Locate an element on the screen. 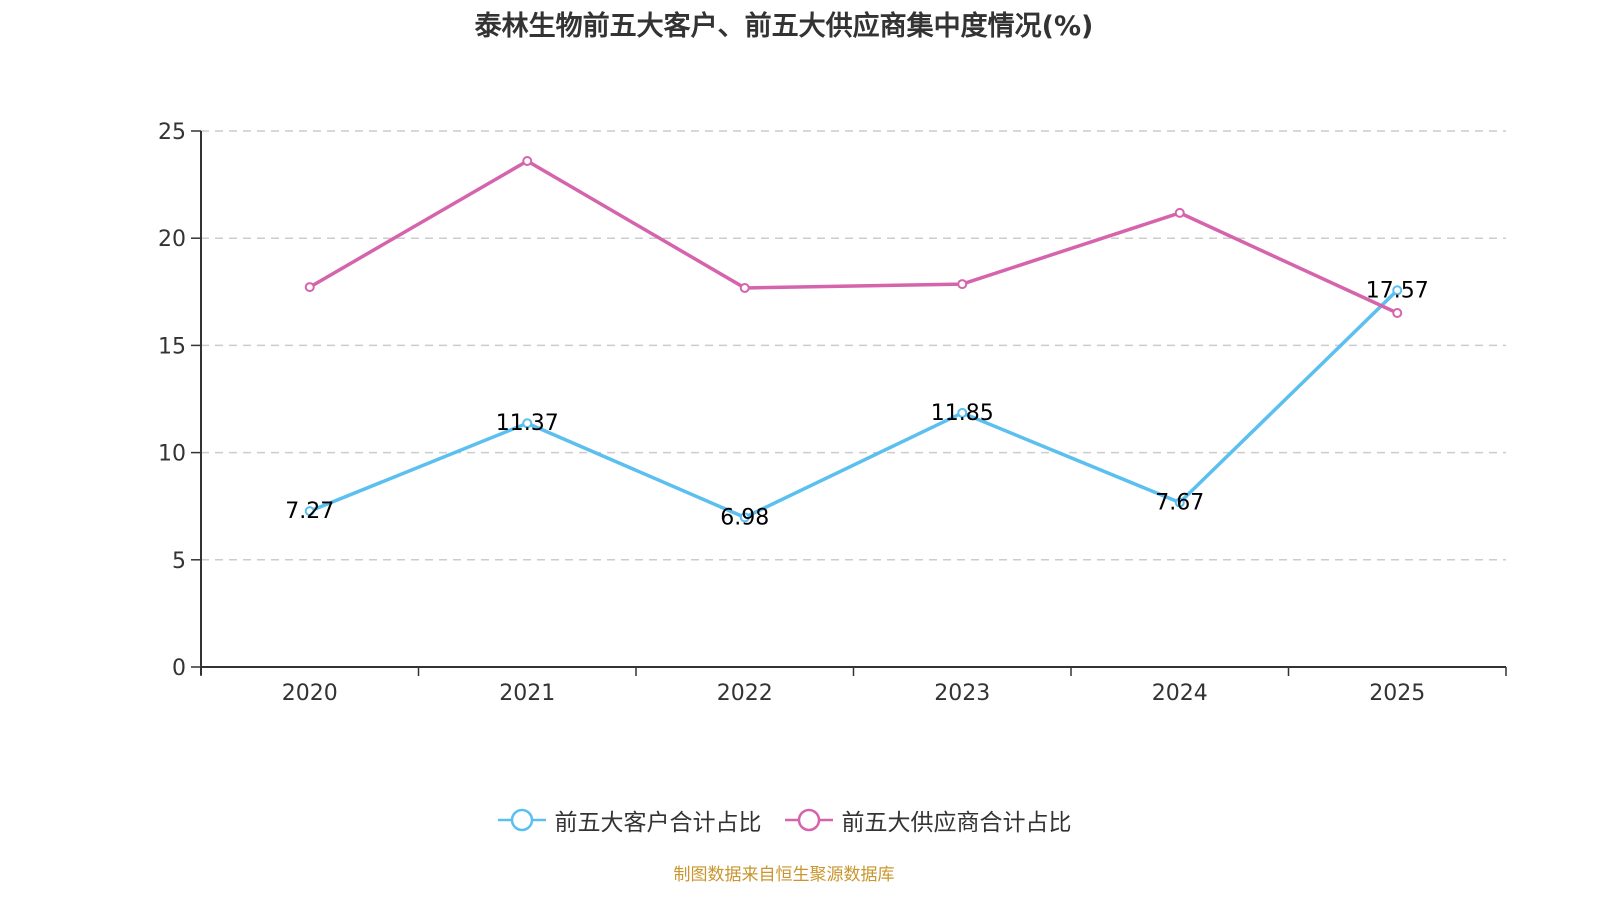 The height and width of the screenshot is (900, 1600). x-tick-label: 2021 is located at coordinates (527, 693).